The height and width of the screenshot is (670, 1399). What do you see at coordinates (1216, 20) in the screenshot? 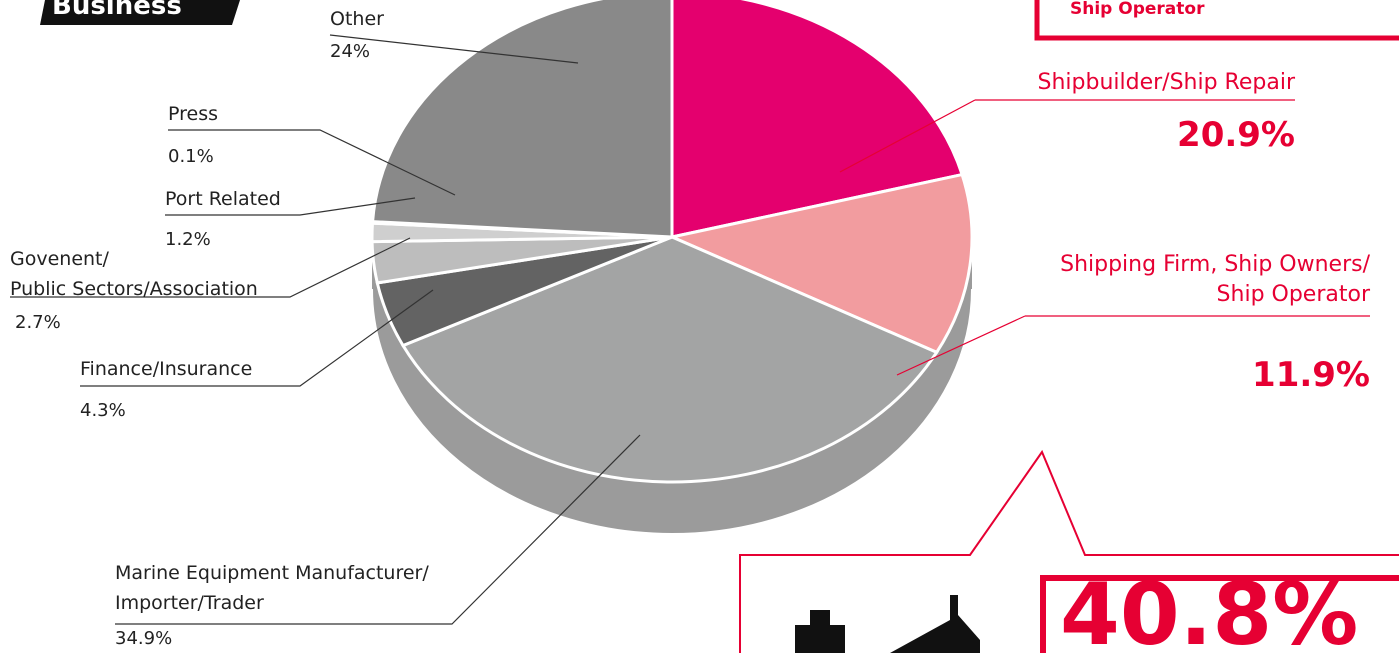
I see `top-box` at bounding box center [1216, 20].